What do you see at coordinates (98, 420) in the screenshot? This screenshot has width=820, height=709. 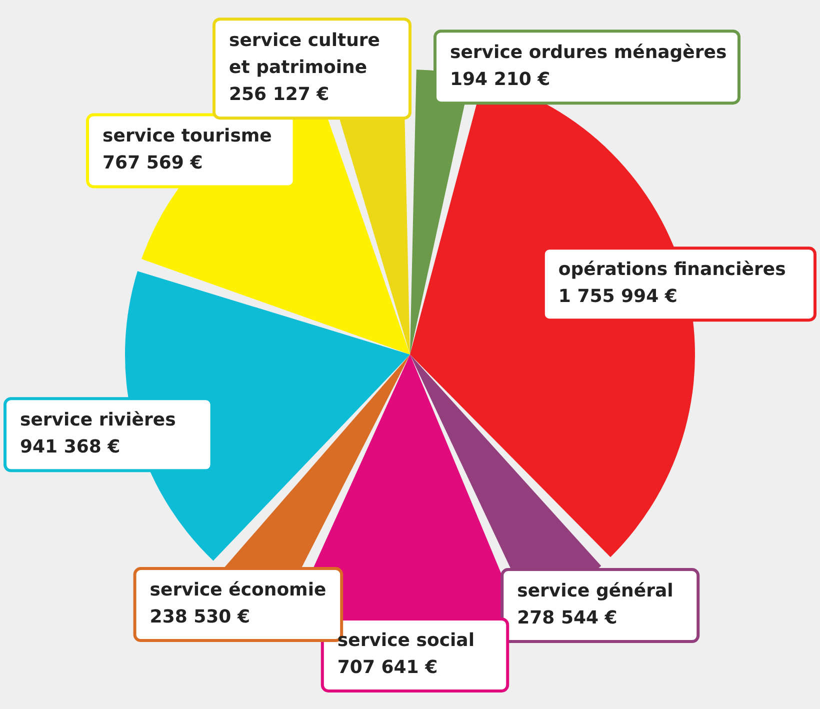 I see `slice-label: service rivières` at bounding box center [98, 420].